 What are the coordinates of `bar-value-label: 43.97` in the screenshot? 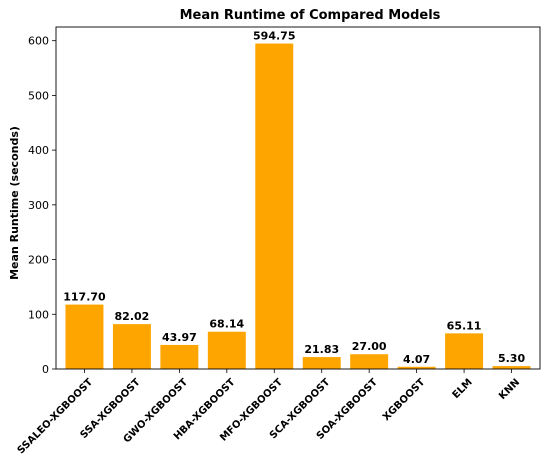 It's located at (179, 337).